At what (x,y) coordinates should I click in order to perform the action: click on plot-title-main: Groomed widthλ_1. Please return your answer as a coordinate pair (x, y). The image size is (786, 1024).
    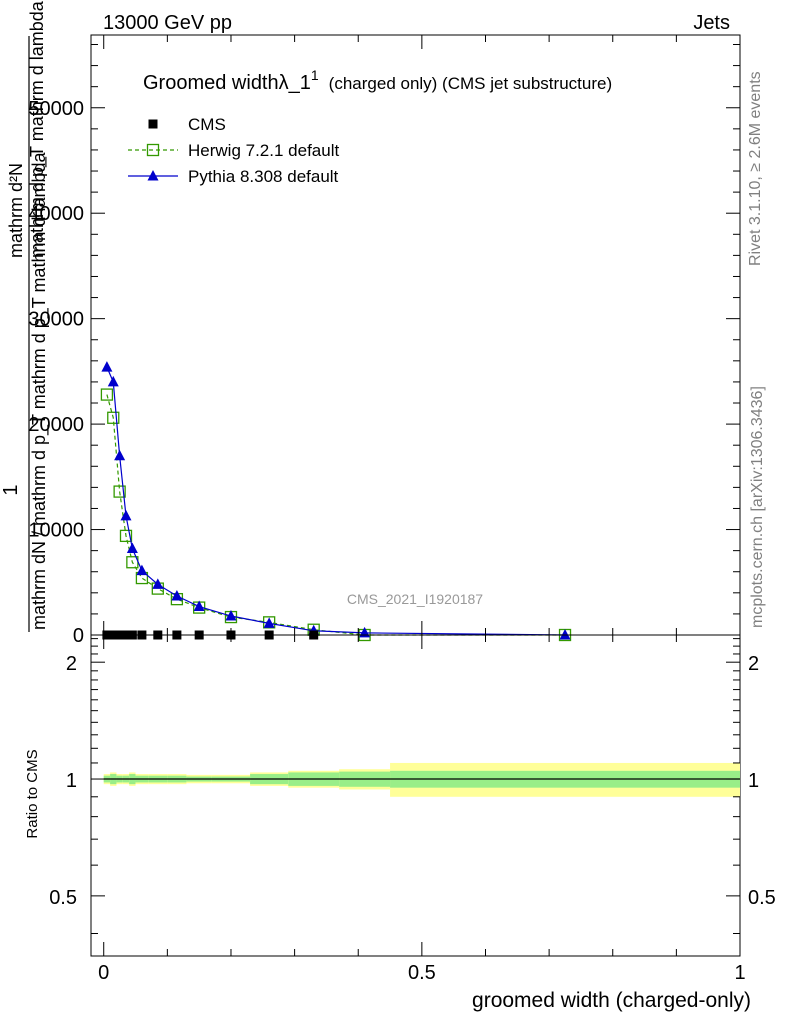
    Looking at the image, I should click on (227, 83).